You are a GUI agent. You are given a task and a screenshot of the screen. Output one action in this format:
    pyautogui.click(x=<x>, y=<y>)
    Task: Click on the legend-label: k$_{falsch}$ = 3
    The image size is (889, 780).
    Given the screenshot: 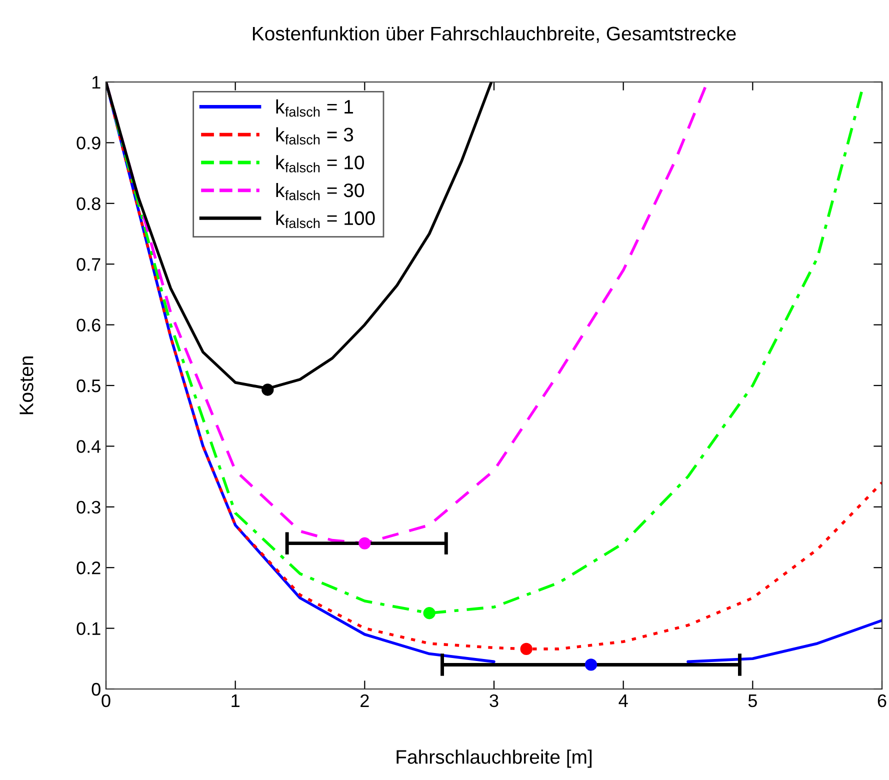 What is the action you would take?
    pyautogui.click(x=315, y=136)
    